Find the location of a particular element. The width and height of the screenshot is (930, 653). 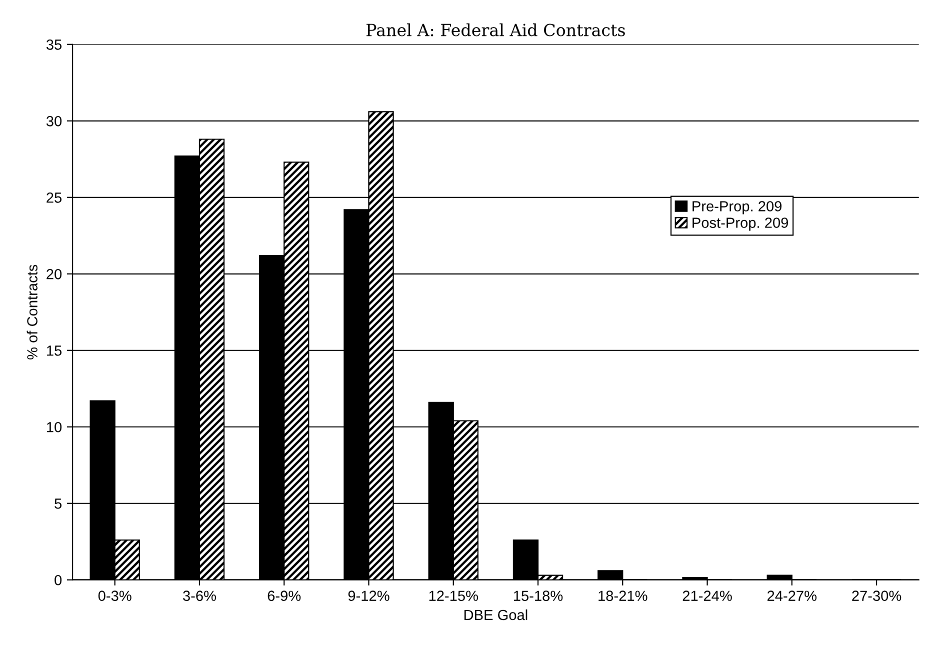

x-tick-label: 3-6% is located at coordinates (199, 595).